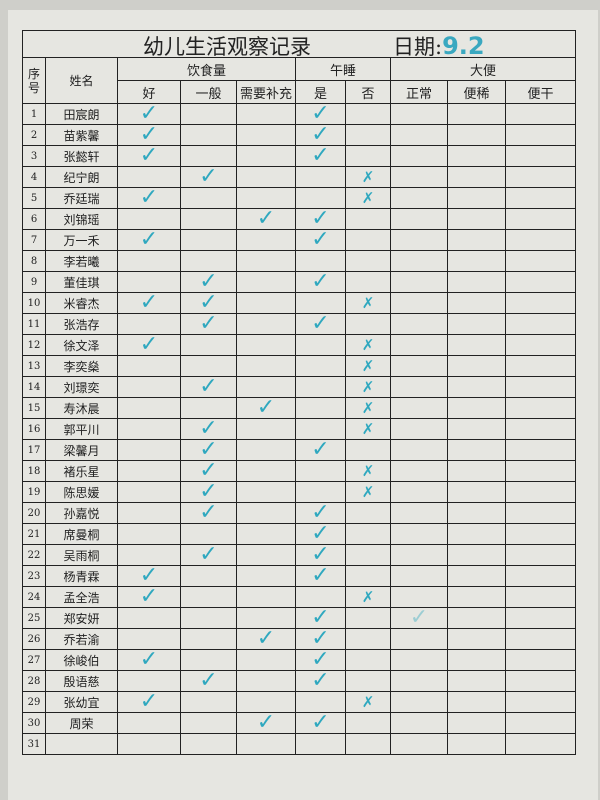 The width and height of the screenshot is (600, 800). I want to click on title-row: 幼儿生活观察记录 日期:9.2, so click(299, 44).